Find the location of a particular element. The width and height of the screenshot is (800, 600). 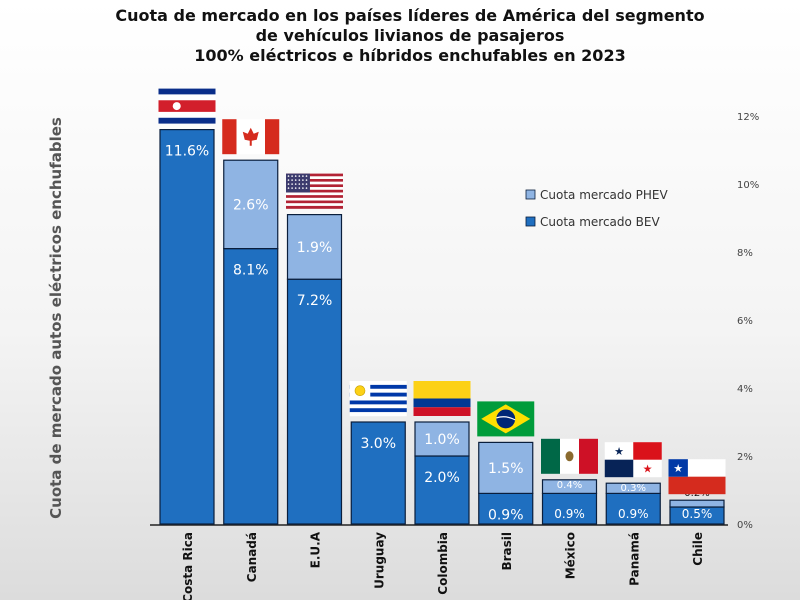

y-tick-label: 10% is located at coordinates (748, 185).